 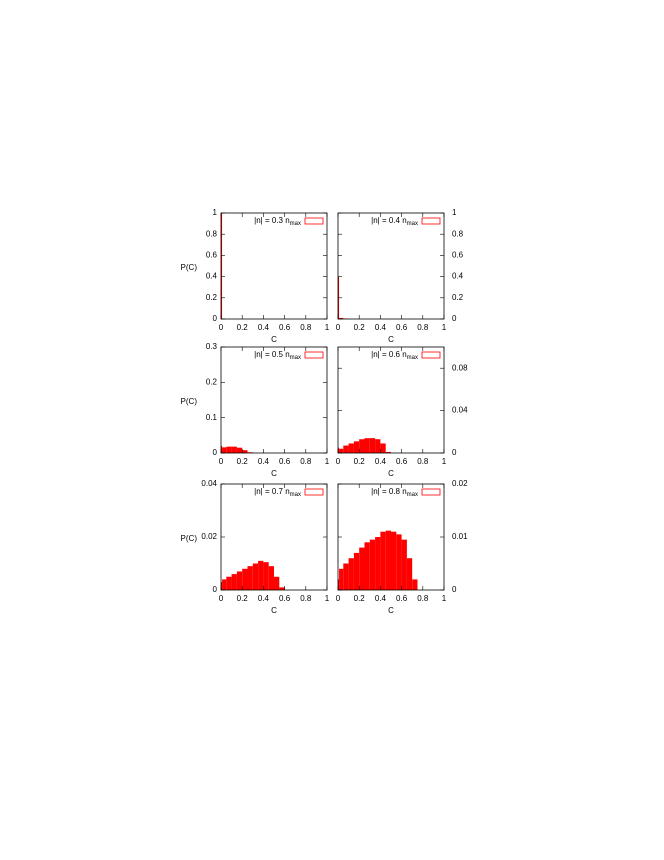 I want to click on legend-label: |n| = 0.5 nmax, so click(x=277, y=355).